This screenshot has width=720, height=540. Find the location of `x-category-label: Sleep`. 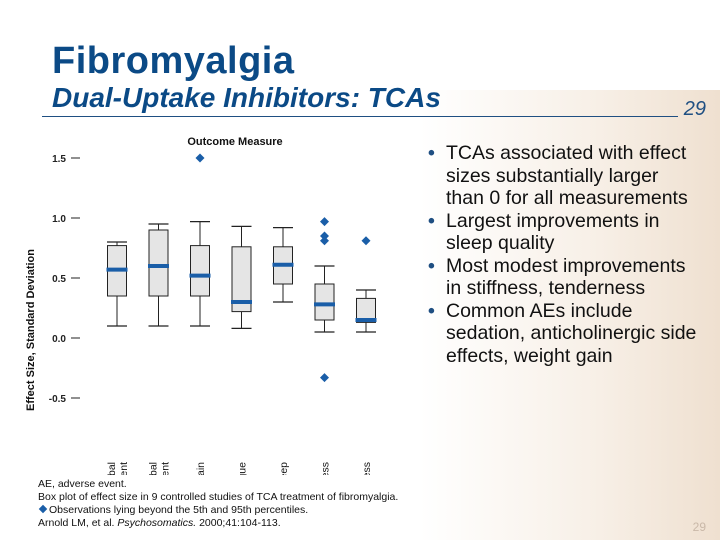

x-category-label: Sleep is located at coordinates (284, 468).